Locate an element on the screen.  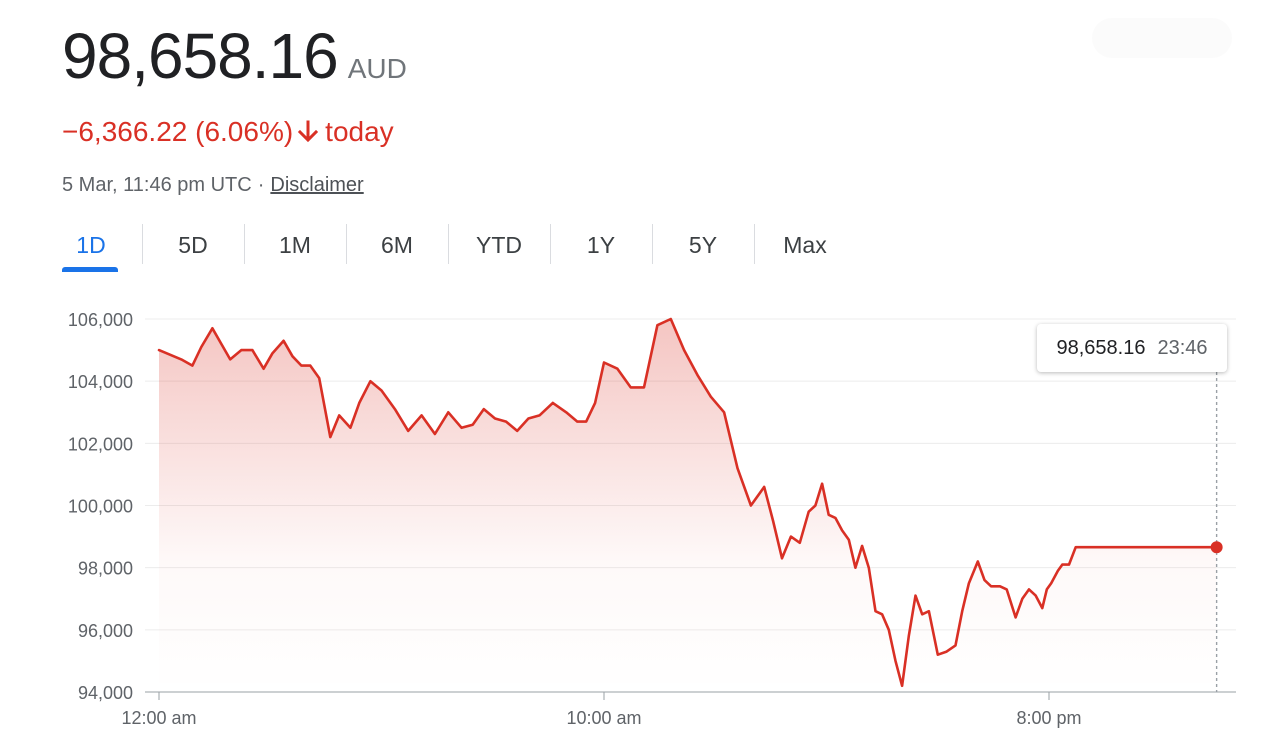
y-tick-label: 102,000 is located at coordinates (100, 444).